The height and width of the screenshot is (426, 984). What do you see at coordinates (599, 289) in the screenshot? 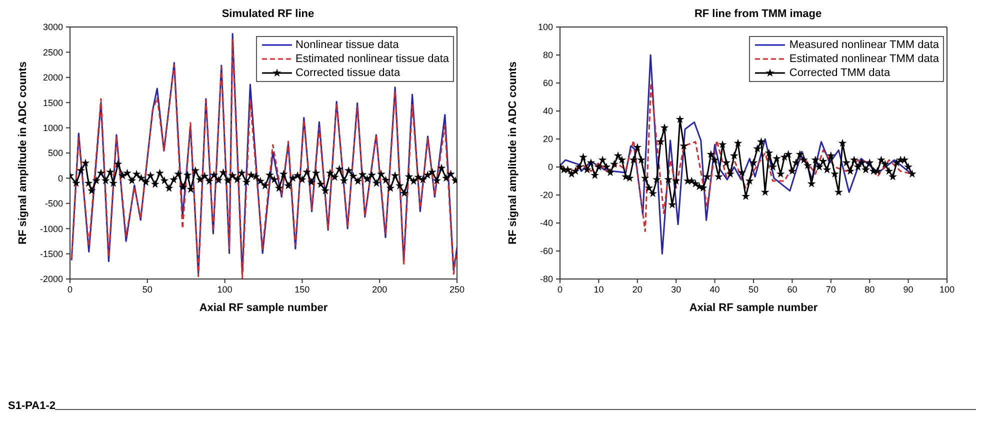
I see `x-tick-label: 10` at bounding box center [599, 289].